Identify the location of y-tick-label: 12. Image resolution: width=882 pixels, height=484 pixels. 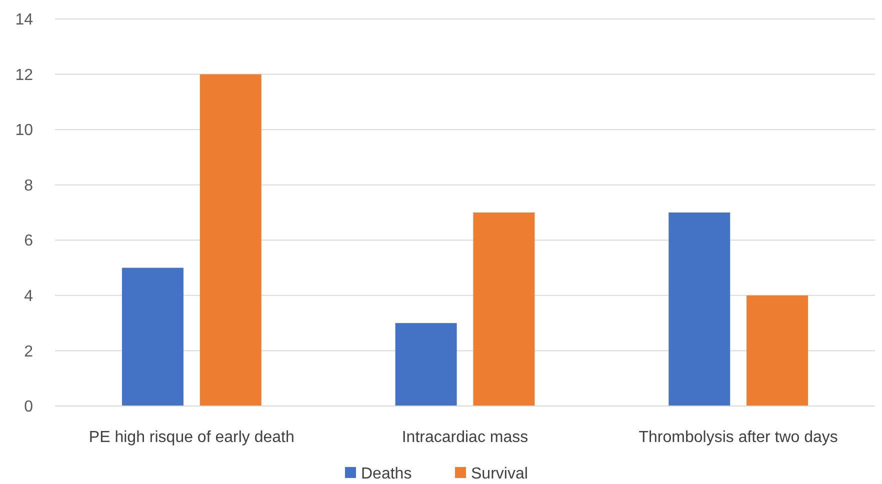
(24, 75).